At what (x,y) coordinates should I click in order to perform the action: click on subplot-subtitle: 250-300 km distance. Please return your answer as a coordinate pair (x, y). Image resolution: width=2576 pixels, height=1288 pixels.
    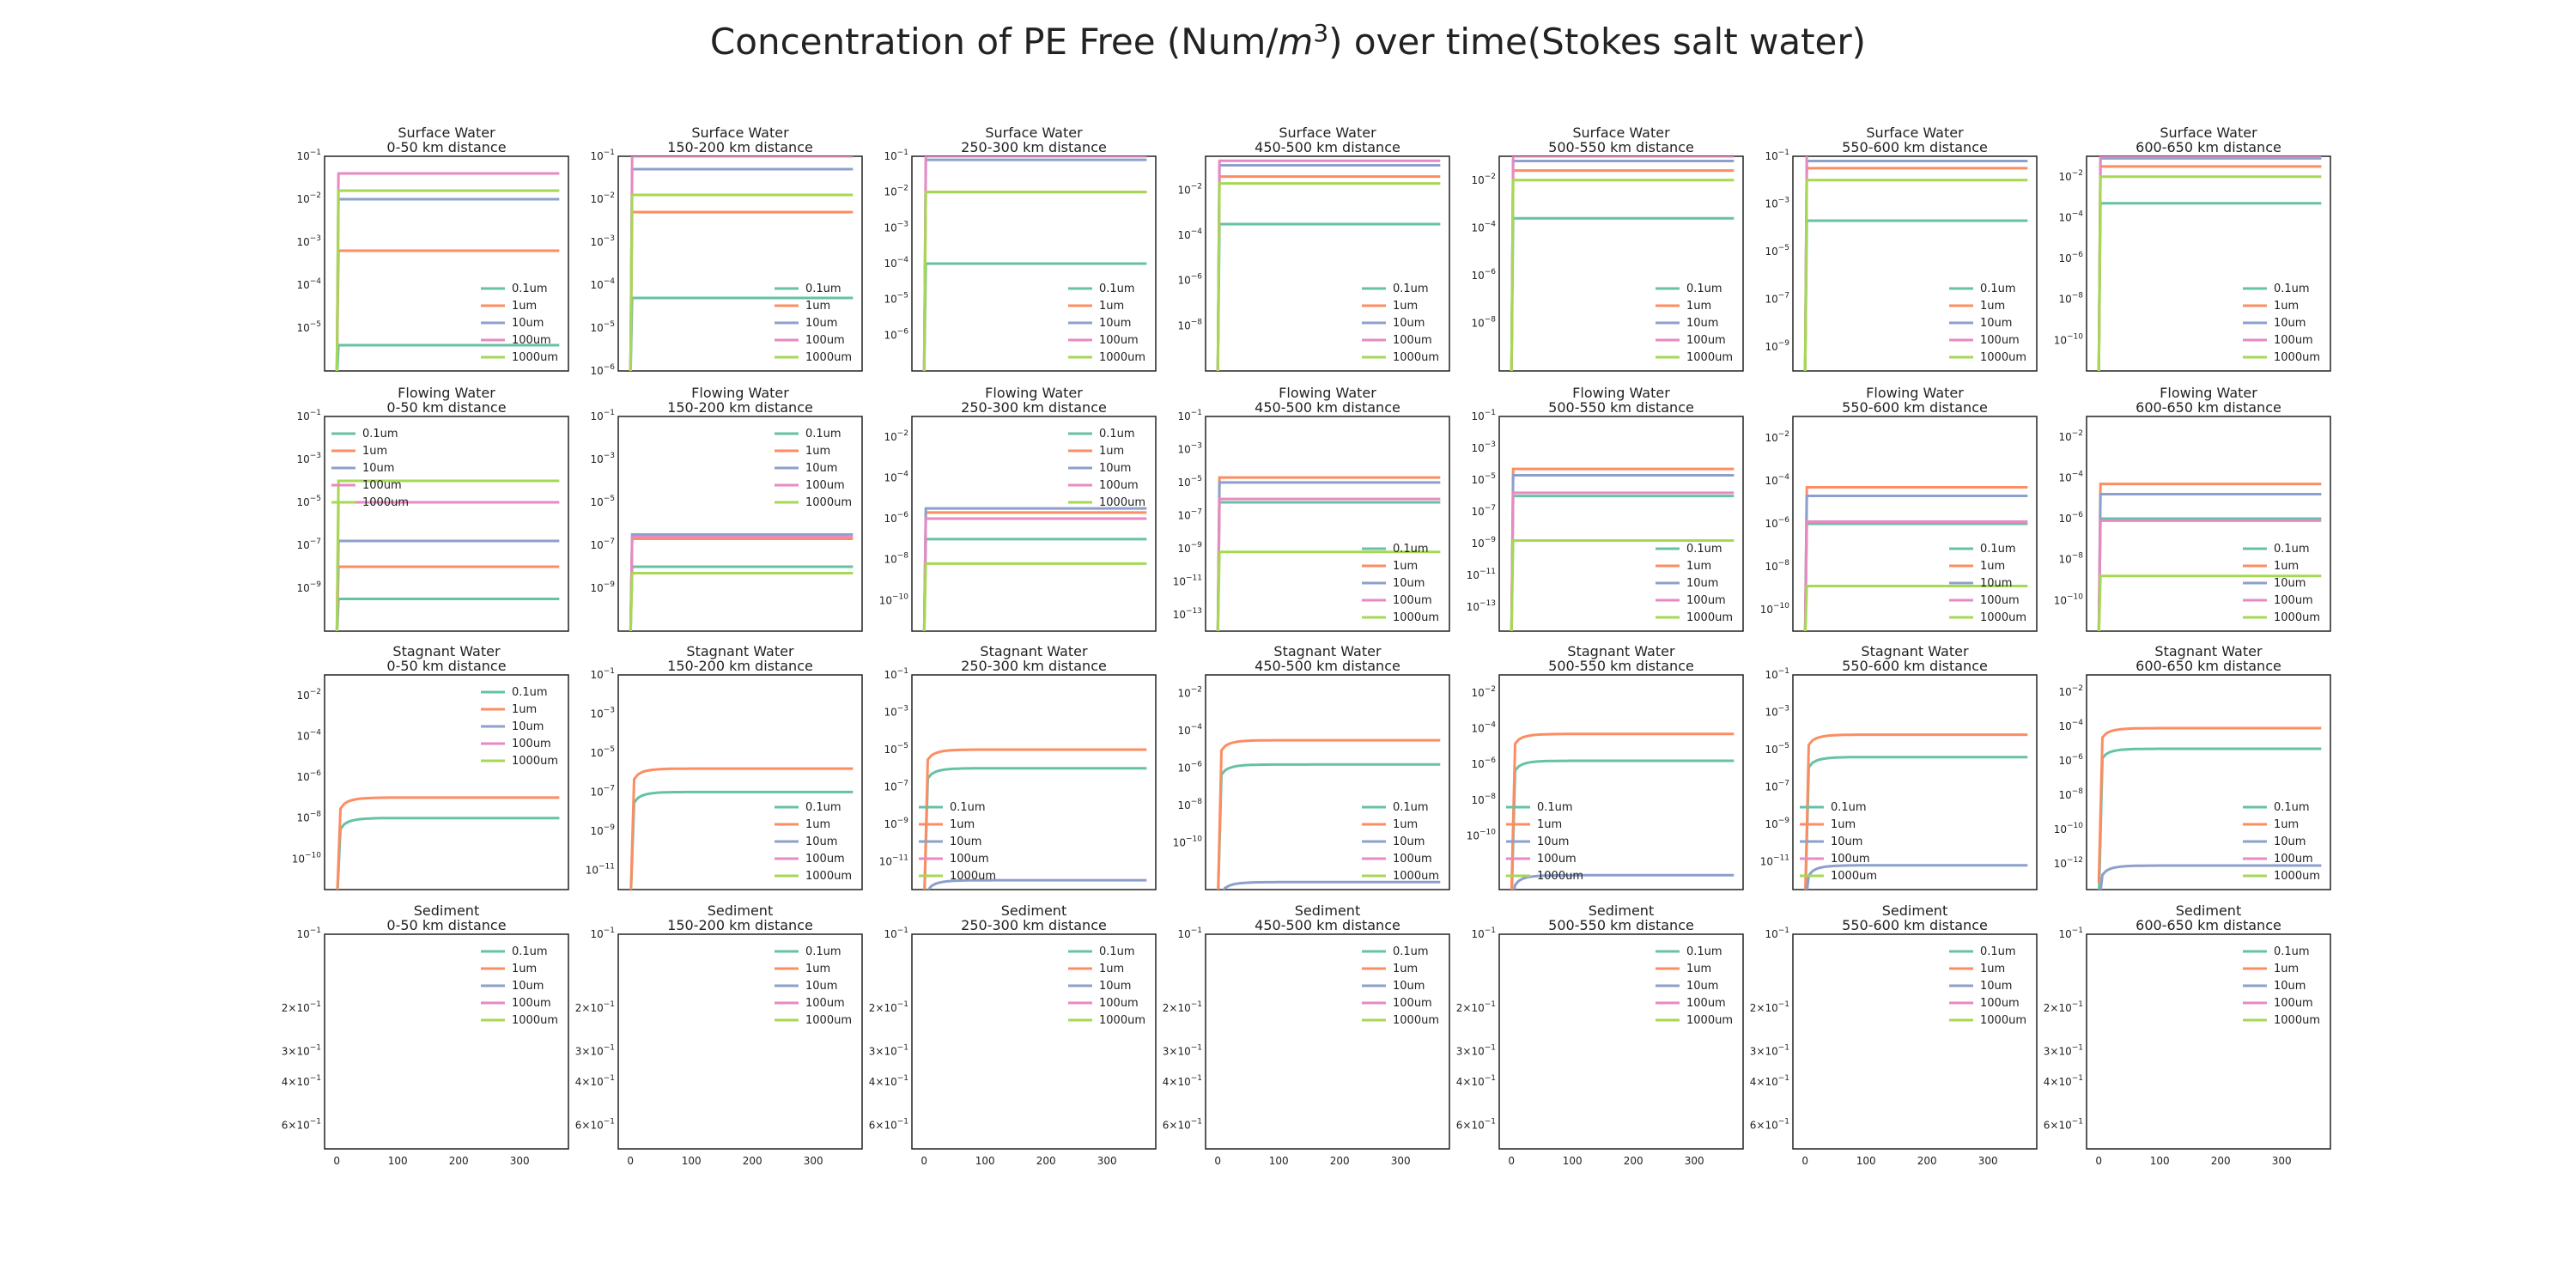
    Looking at the image, I should click on (1034, 408).